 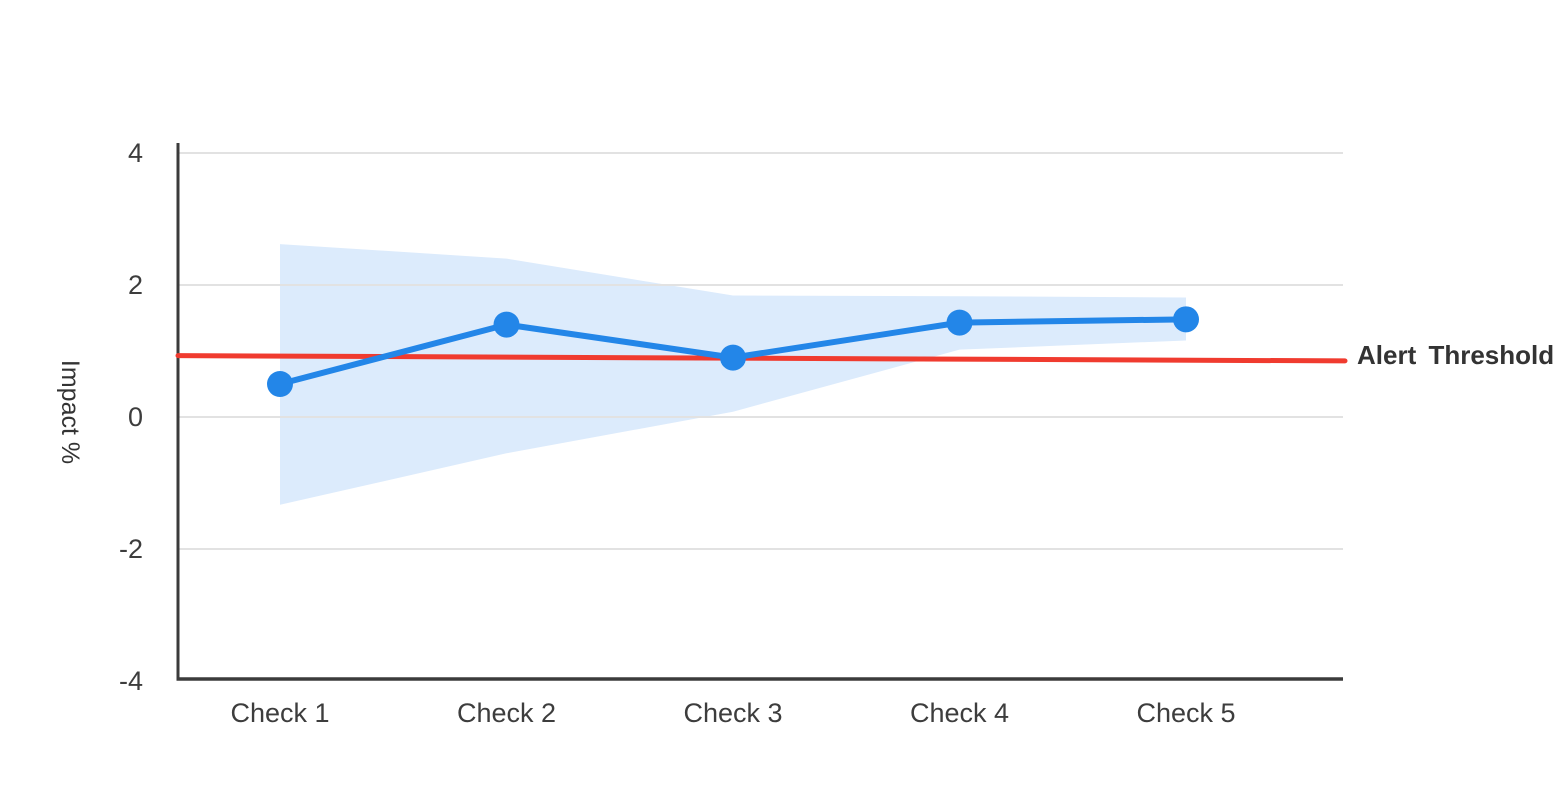 I want to click on y-tick-label: -2, so click(x=131, y=549).